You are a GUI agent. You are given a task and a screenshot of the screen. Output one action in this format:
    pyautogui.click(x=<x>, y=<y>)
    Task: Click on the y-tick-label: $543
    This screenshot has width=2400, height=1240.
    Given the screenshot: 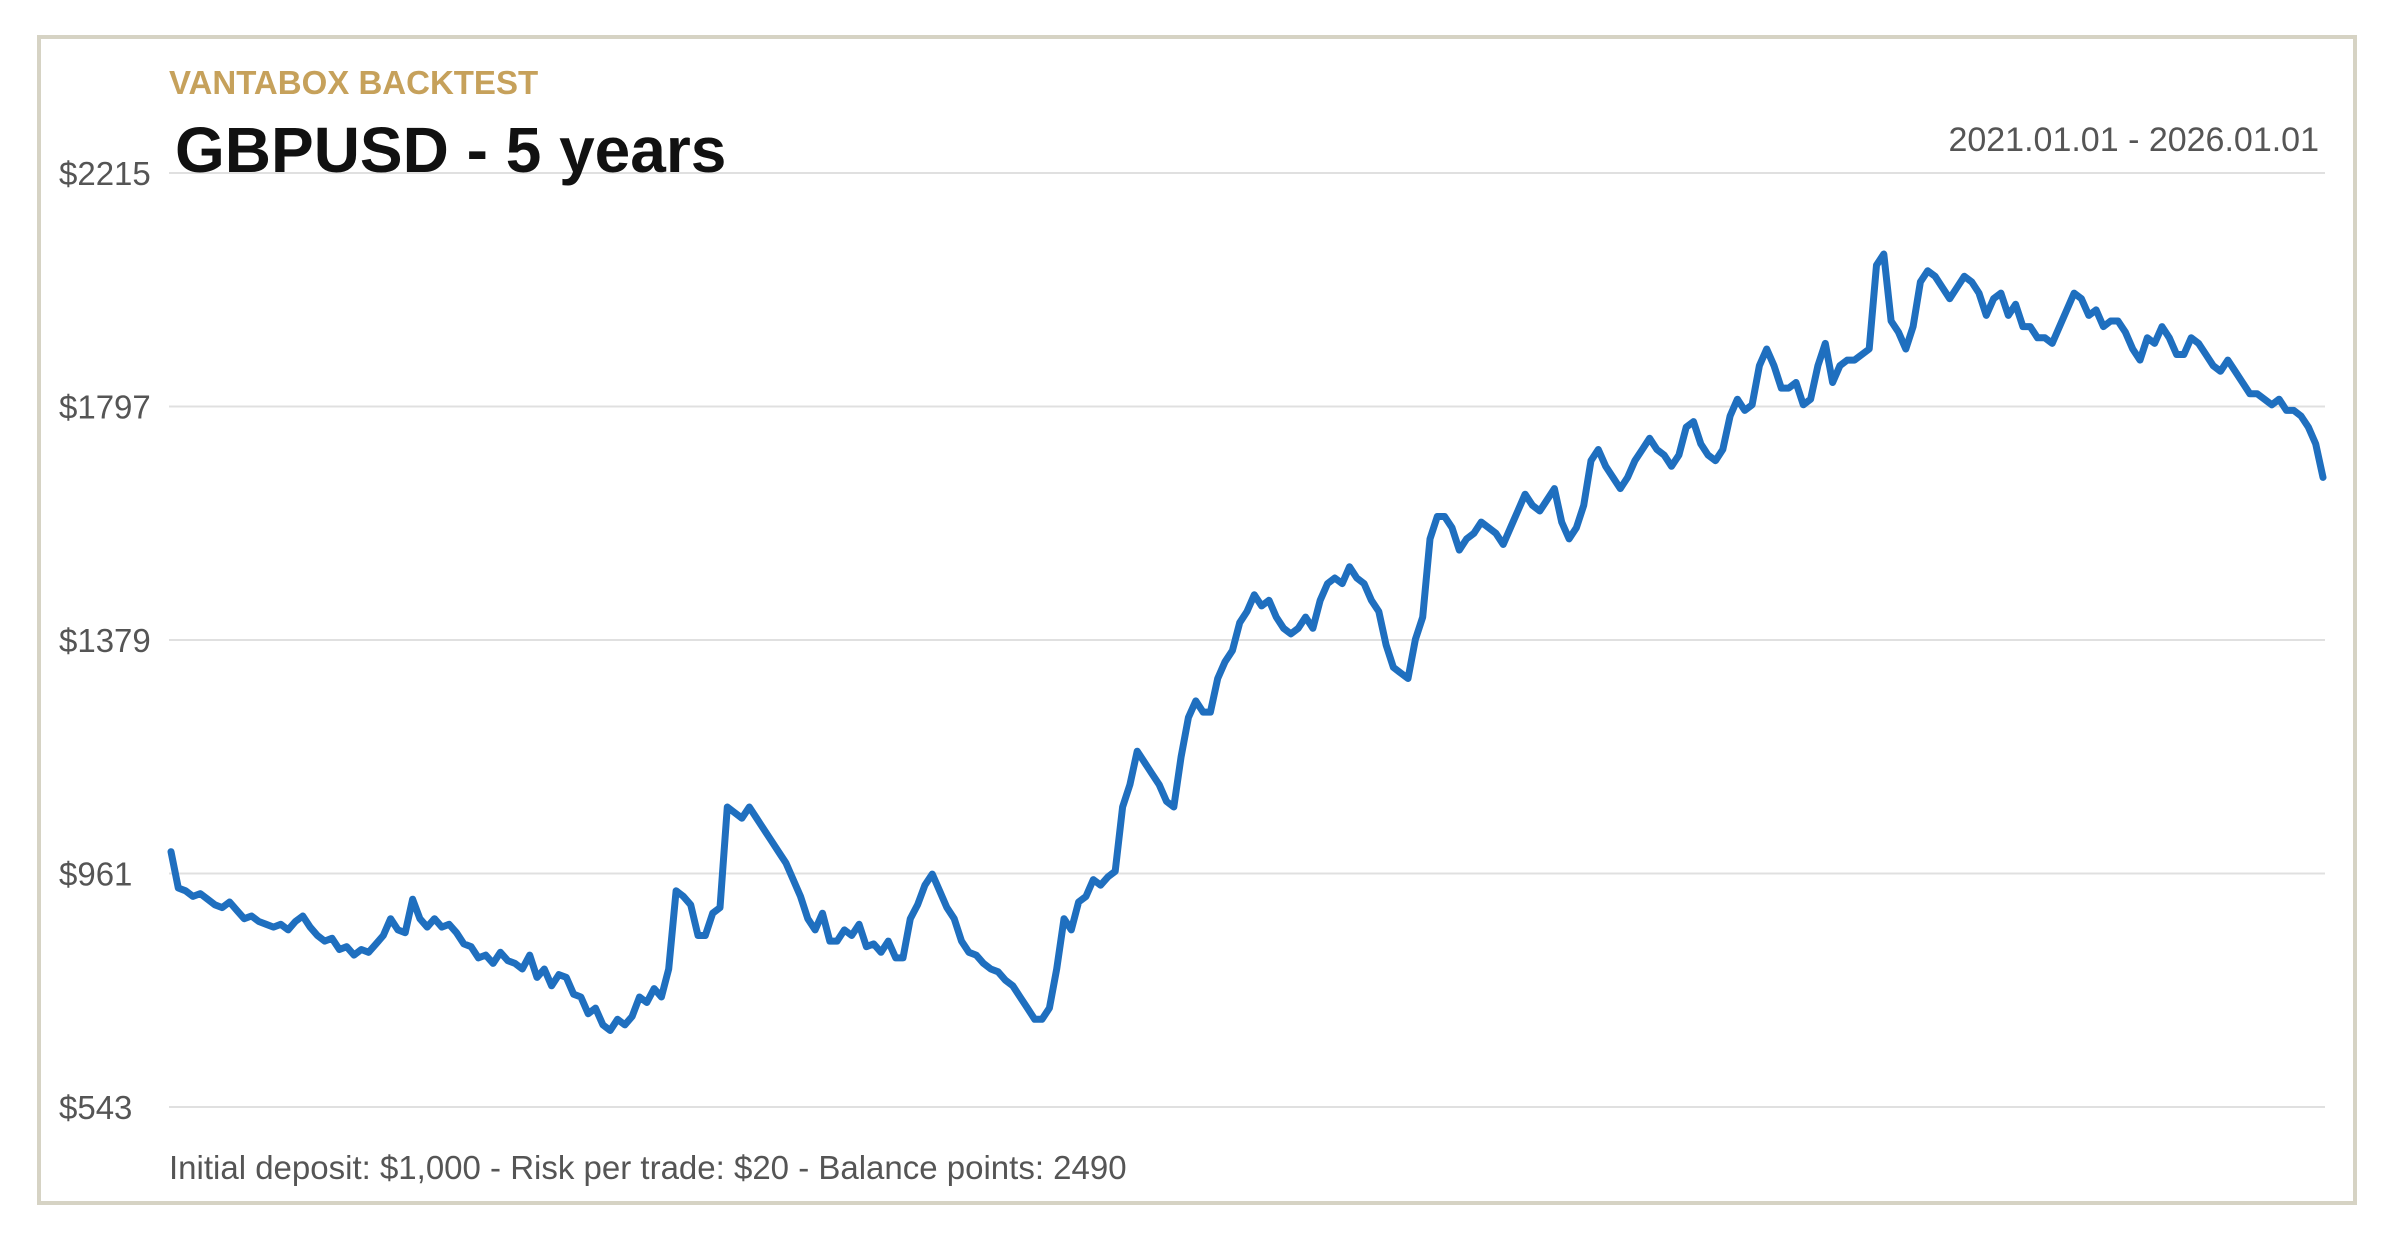 What is the action you would take?
    pyautogui.click(x=95, y=1107)
    